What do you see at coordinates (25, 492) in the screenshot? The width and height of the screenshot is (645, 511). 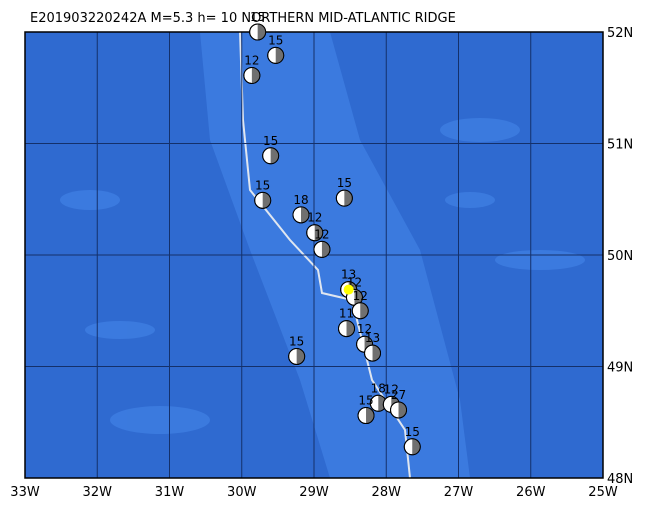 I see `lon-label: 33W` at bounding box center [25, 492].